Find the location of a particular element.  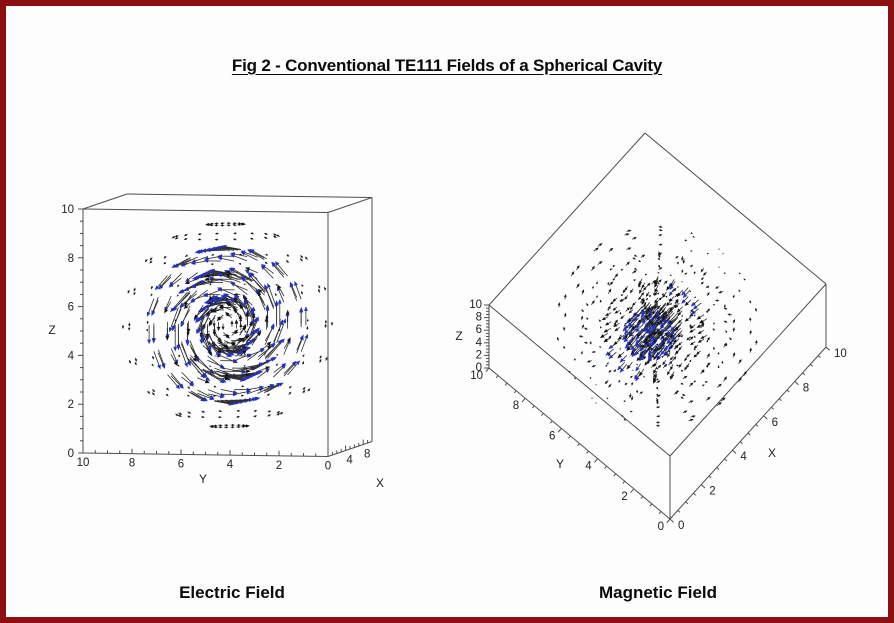

electric-field-caption: Electric Field is located at coordinates (232, 592).